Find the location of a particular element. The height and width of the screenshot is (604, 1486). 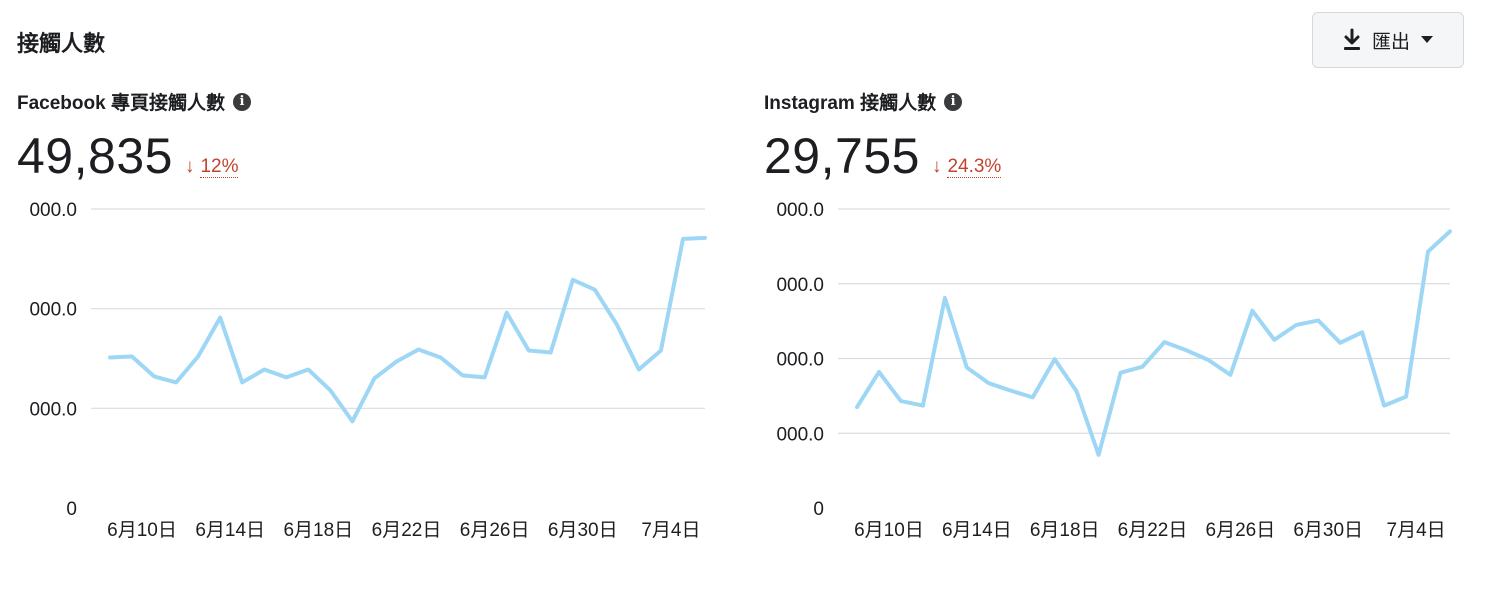

delta-percent: 24.3% is located at coordinates (974, 166).